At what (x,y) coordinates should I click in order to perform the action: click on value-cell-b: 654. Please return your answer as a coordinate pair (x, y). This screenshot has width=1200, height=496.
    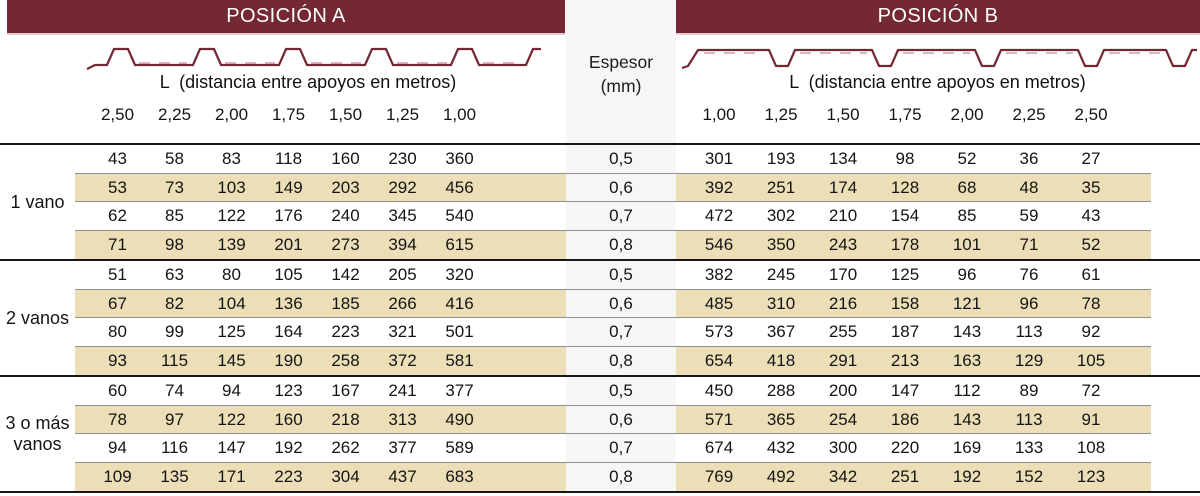
    Looking at the image, I should click on (719, 360).